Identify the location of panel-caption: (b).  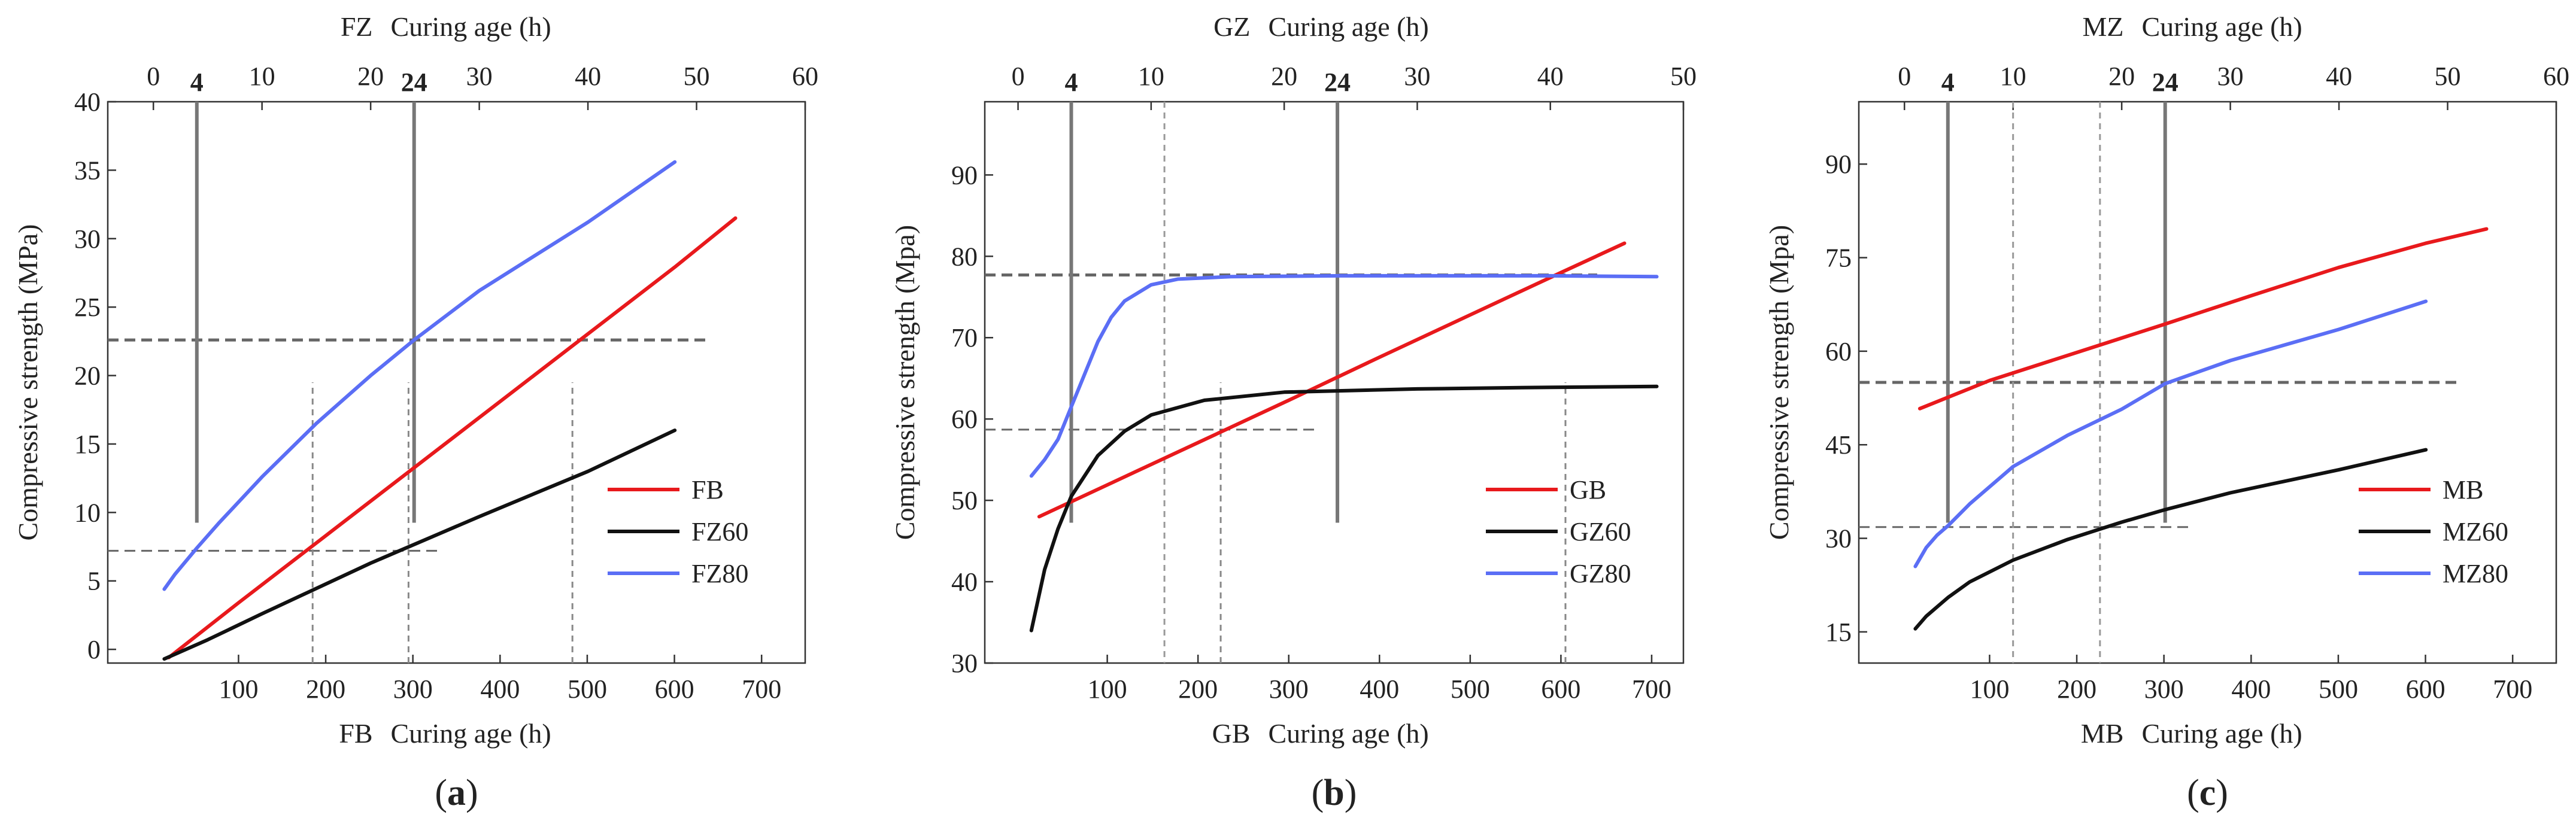
(1334, 793).